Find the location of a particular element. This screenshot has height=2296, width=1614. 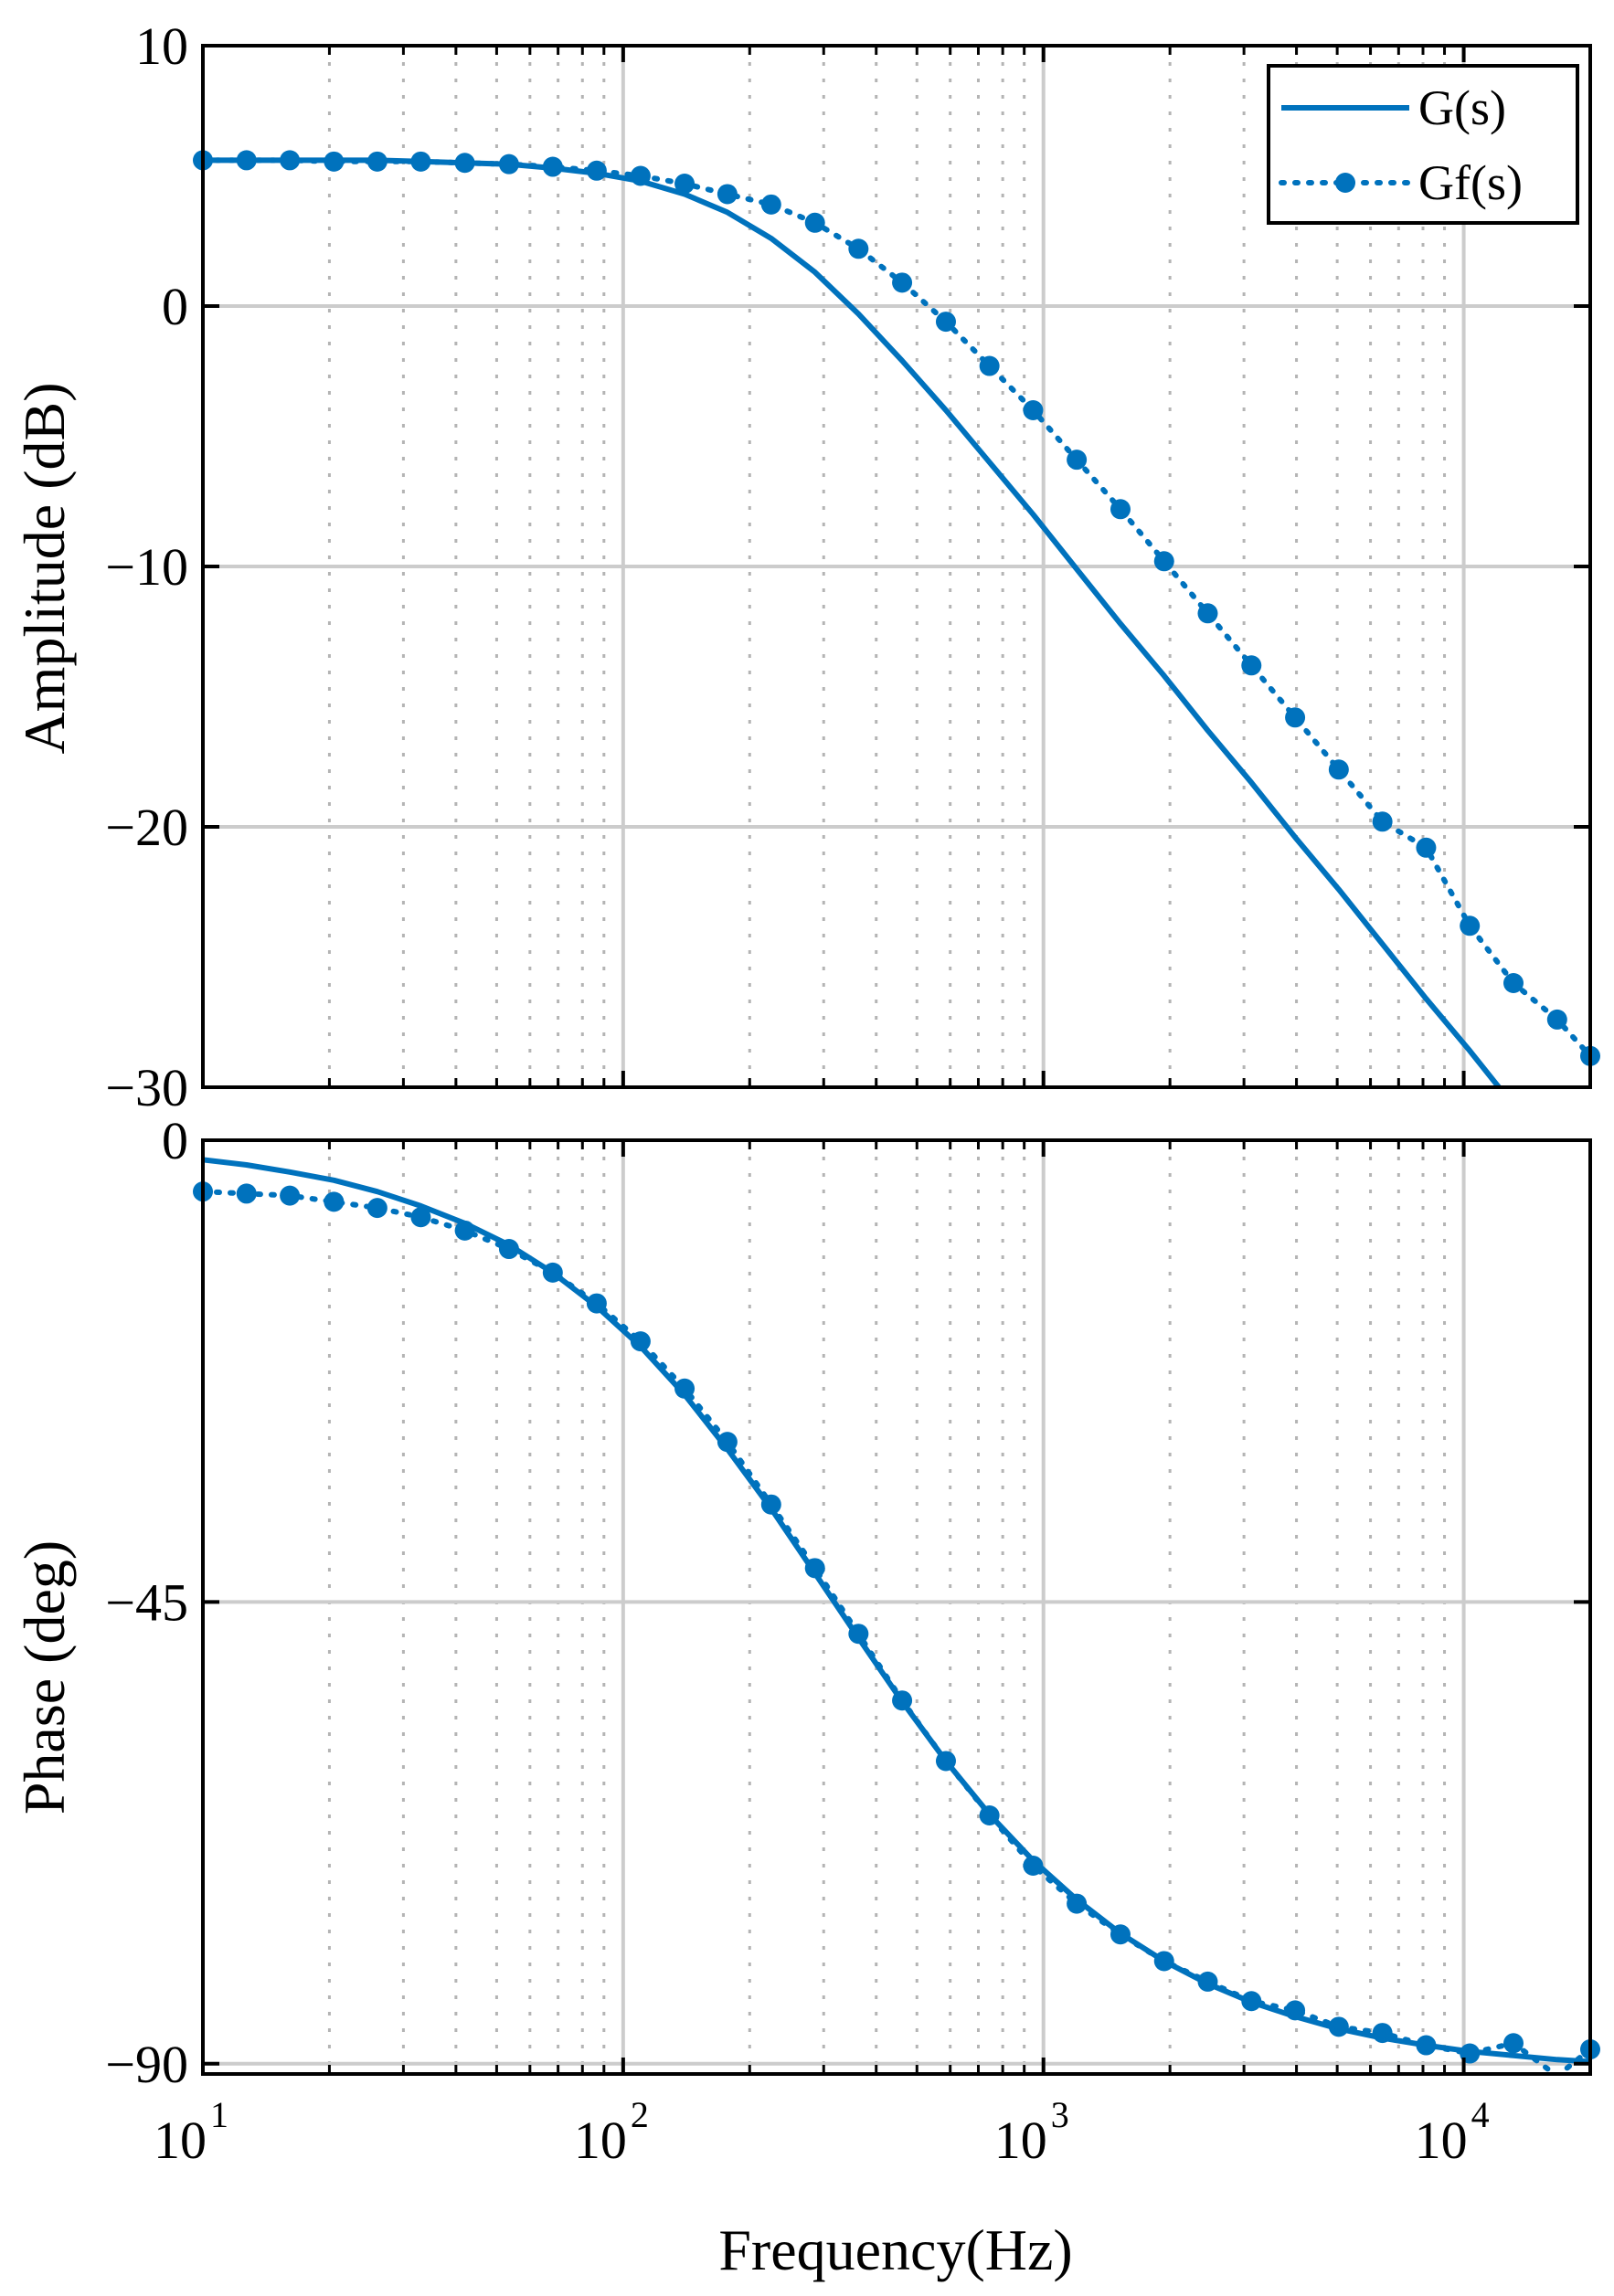

x-tick-exponent: 4 is located at coordinates (1480, 2114).